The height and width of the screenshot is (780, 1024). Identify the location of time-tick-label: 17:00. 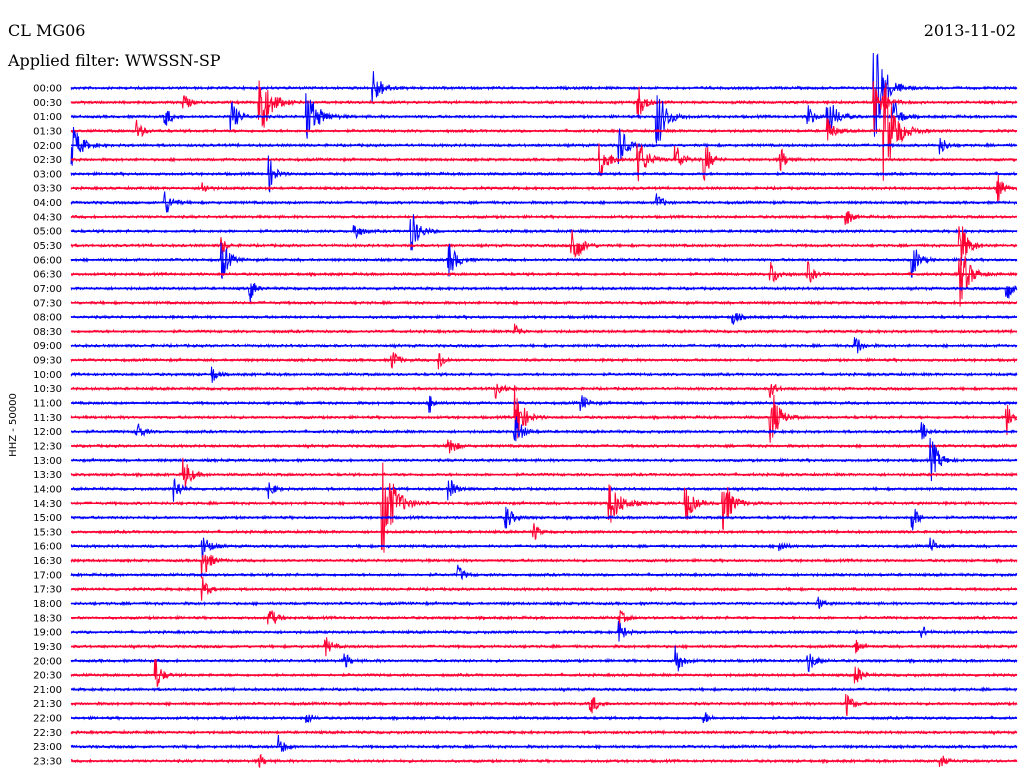
(47, 575).